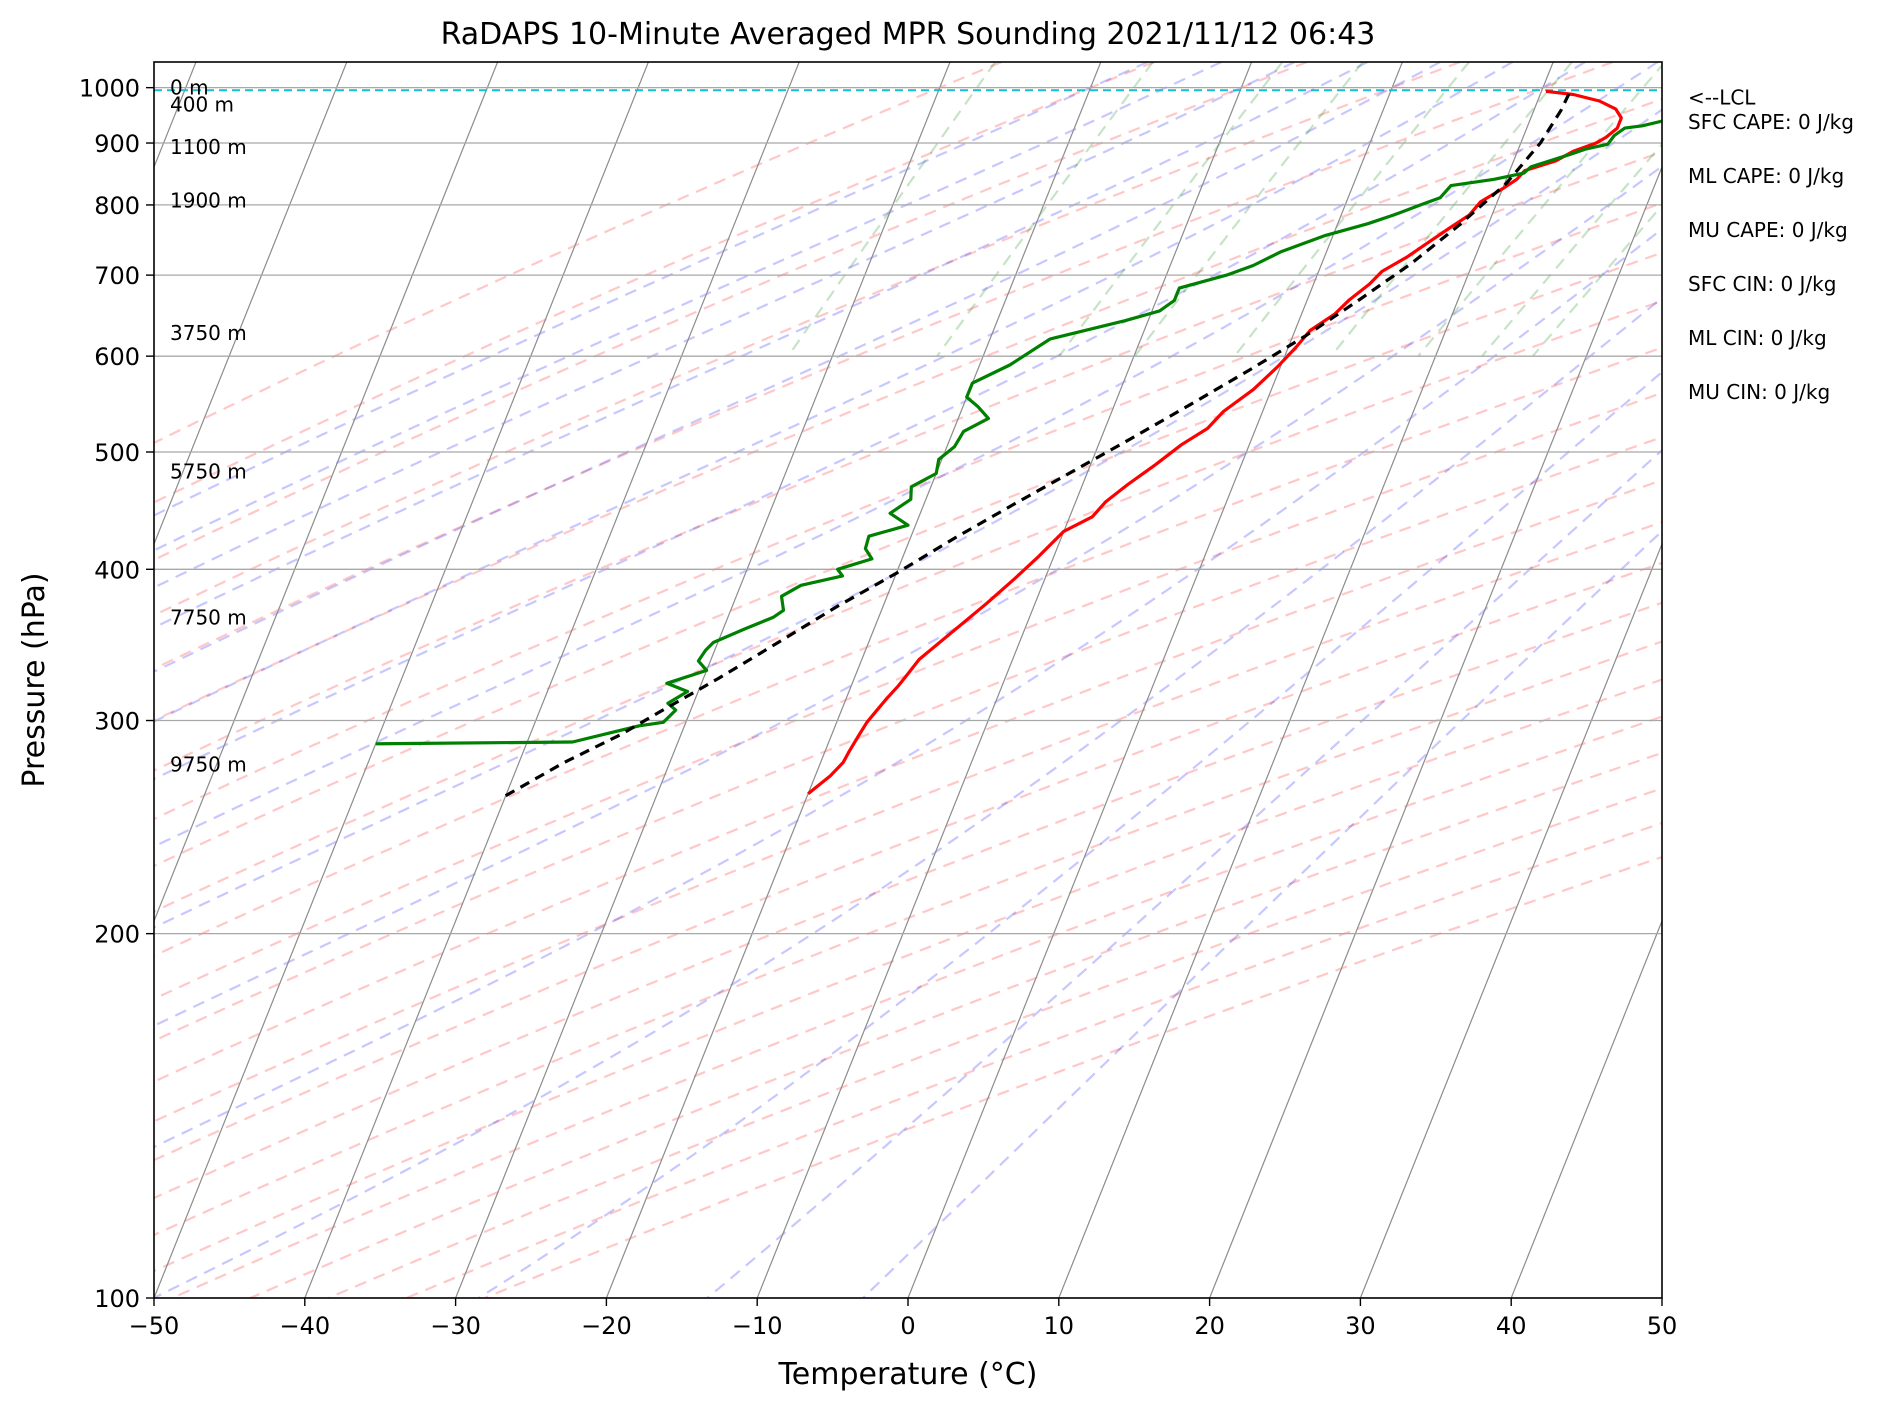 Image resolution: width=1882 pixels, height=1406 pixels. Describe the element at coordinates (1762, 284) in the screenshot. I see `stat-label: SFC CIN: 0 J/kg` at that location.